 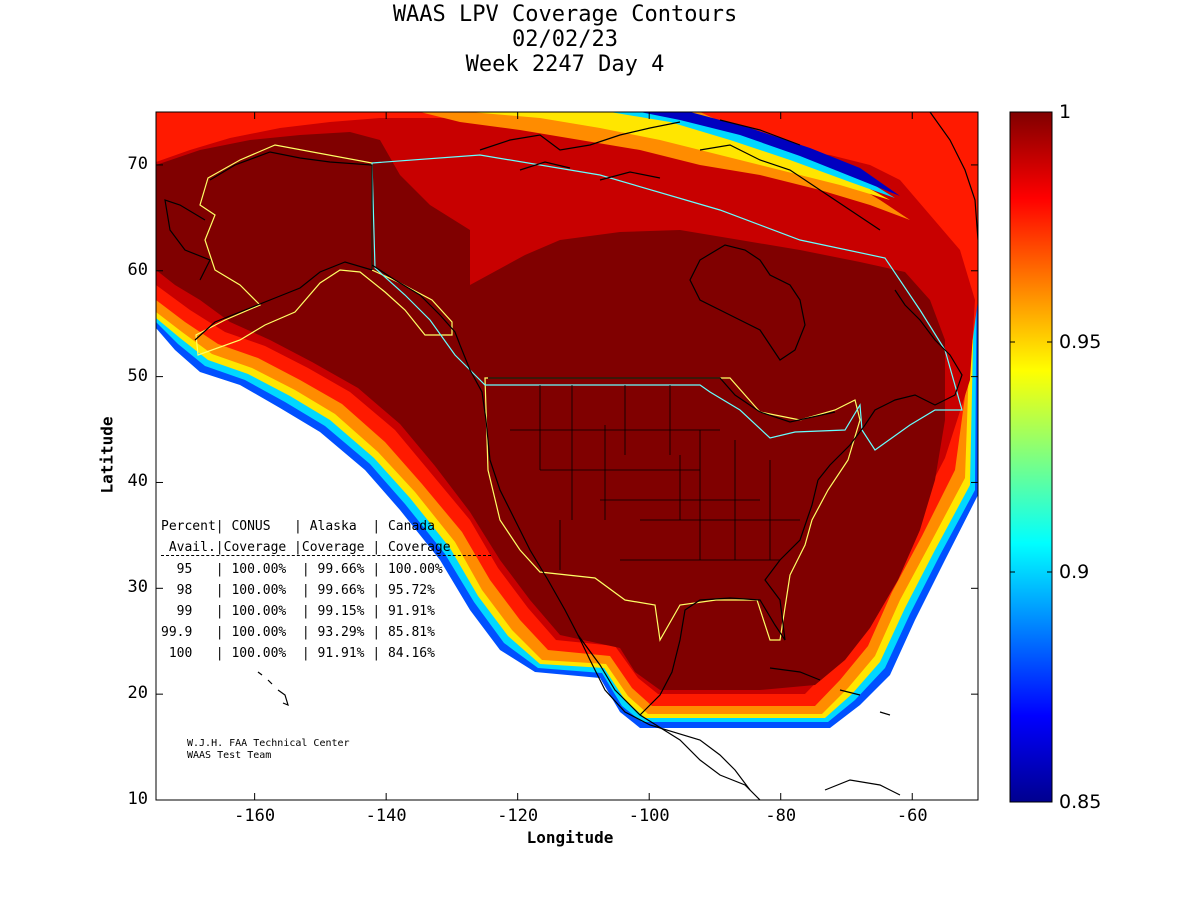 What do you see at coordinates (565, 39) in the screenshot?
I see `map-title-date: 02/02/23` at bounding box center [565, 39].